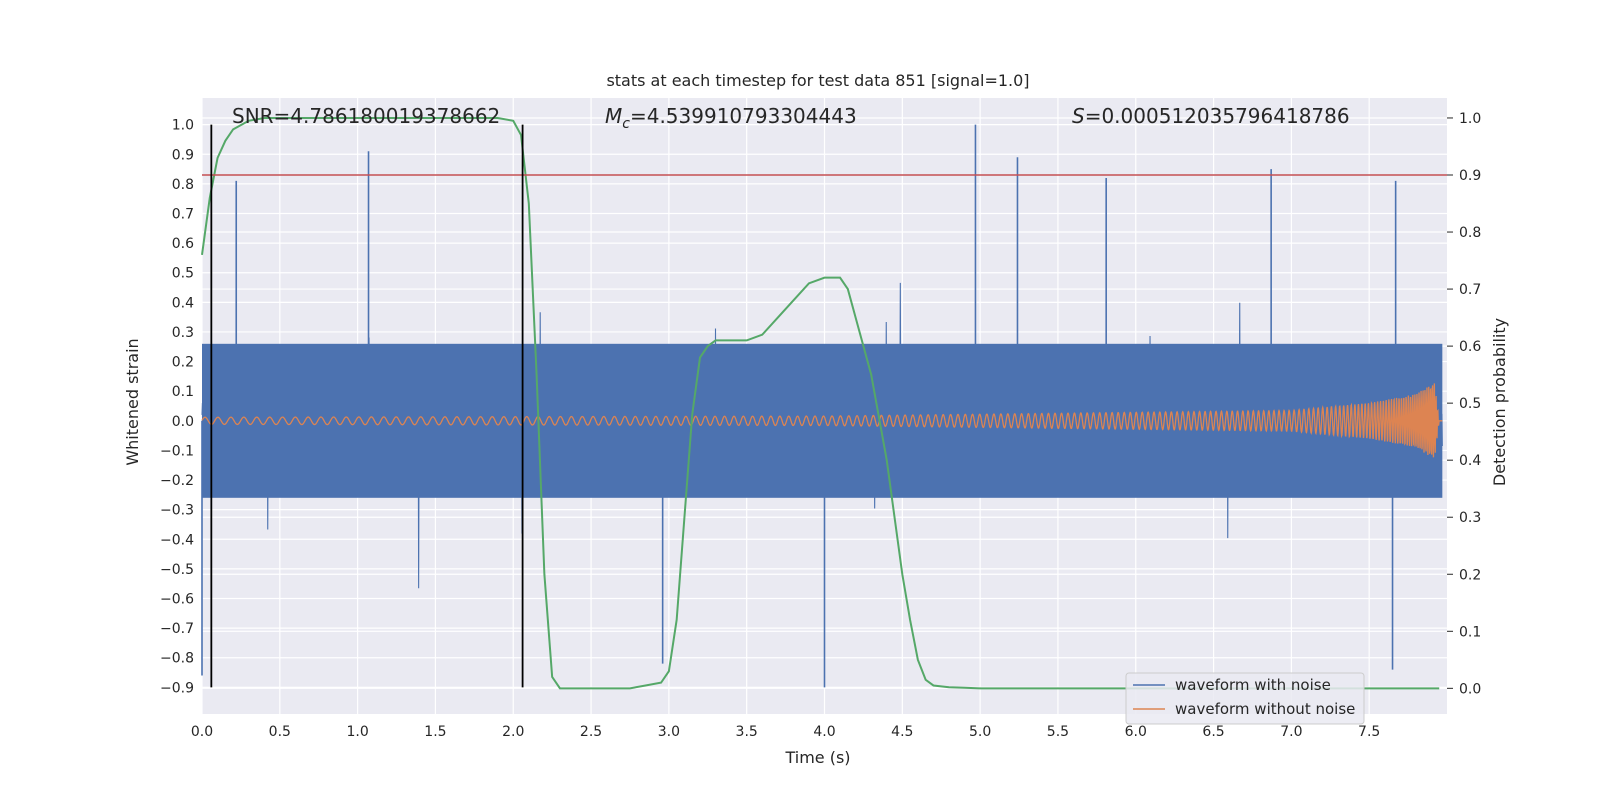  I want to click on y-tick-label-right: 0.9, so click(1470, 176).